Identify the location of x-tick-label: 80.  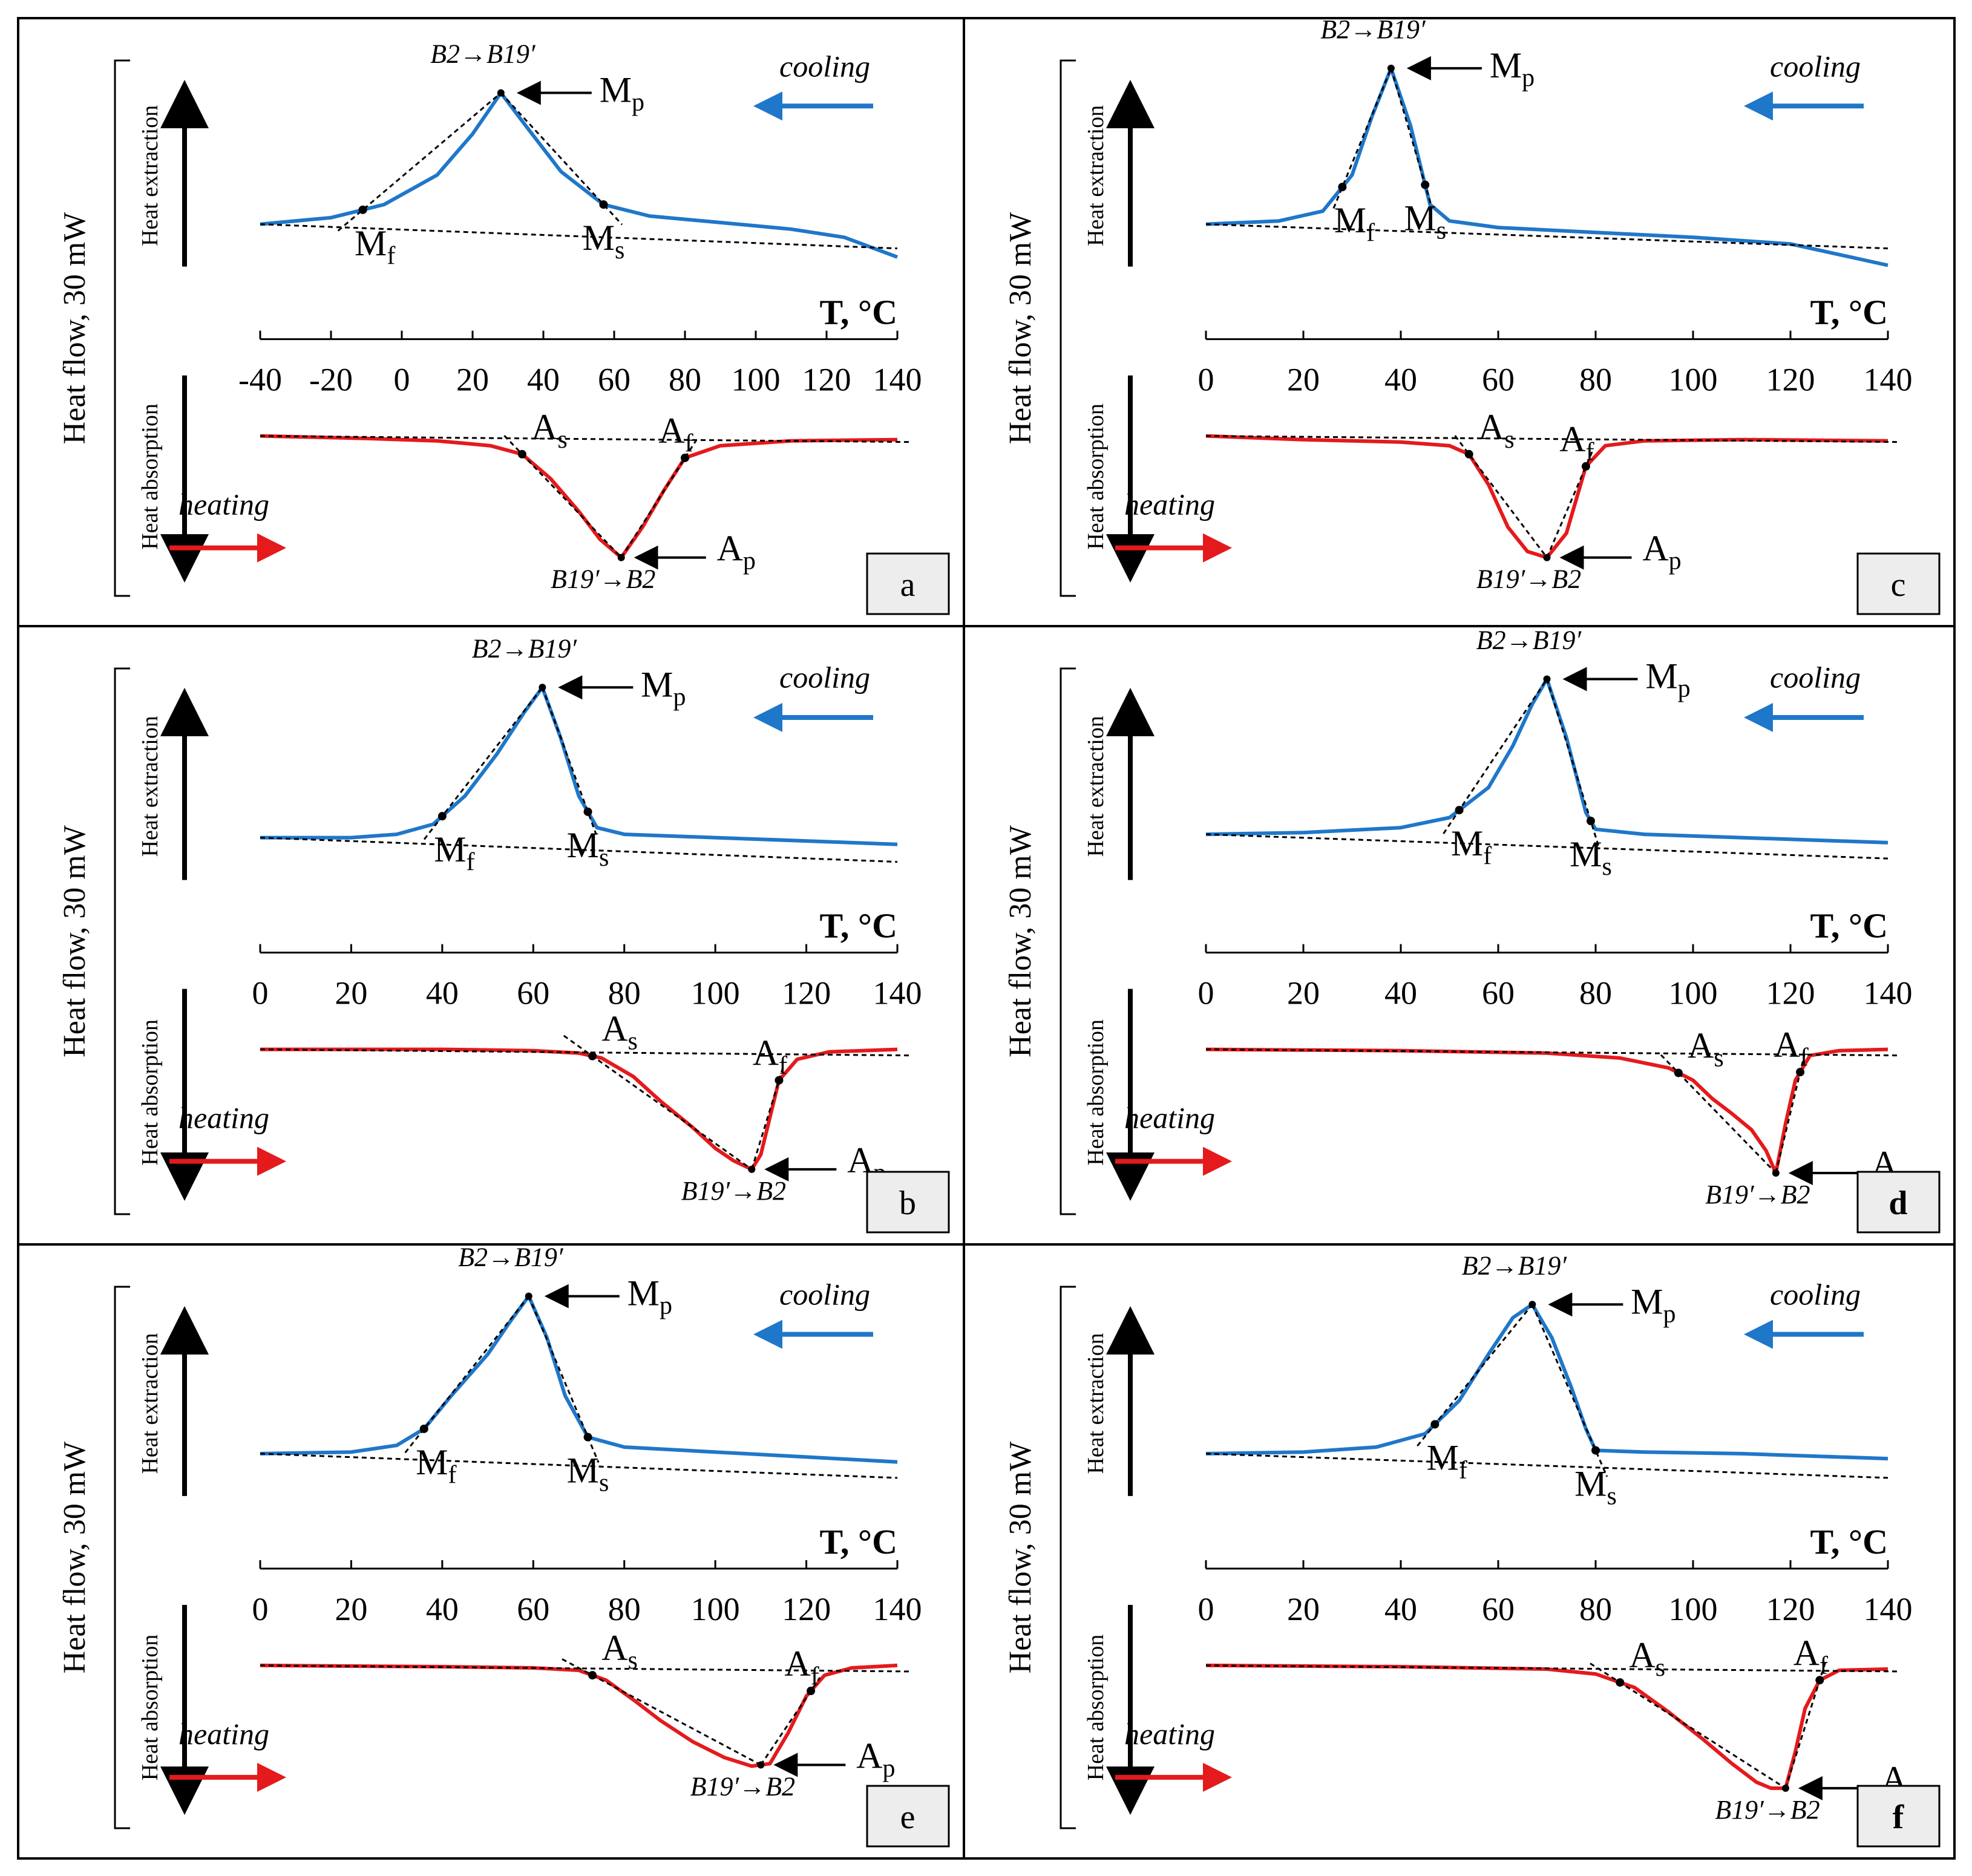
(1595, 1609).